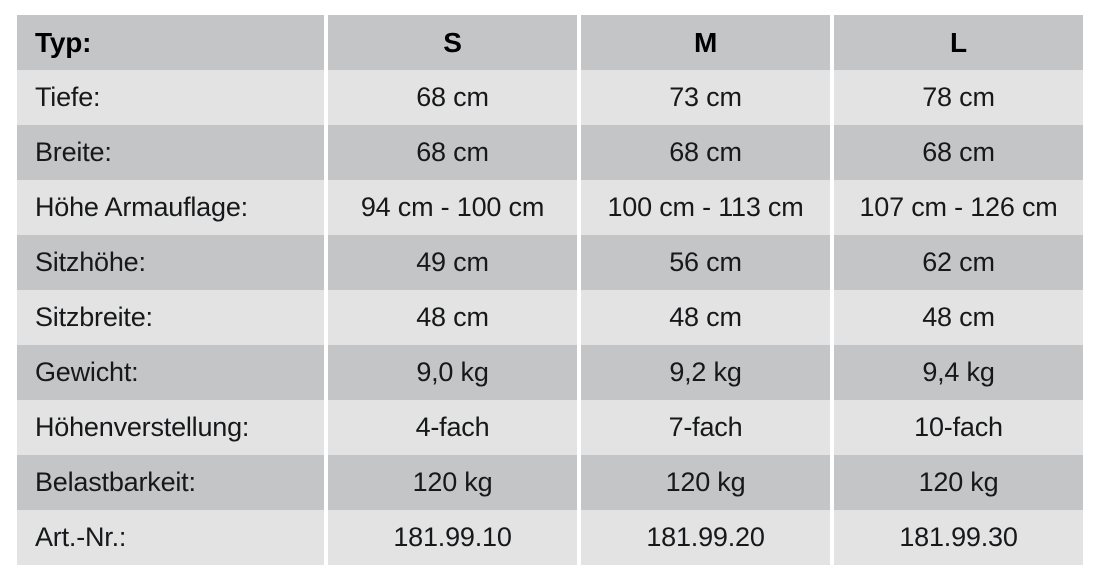  Describe the element at coordinates (956, 97) in the screenshot. I see `cell-tiefe-l: 78 cm` at that location.